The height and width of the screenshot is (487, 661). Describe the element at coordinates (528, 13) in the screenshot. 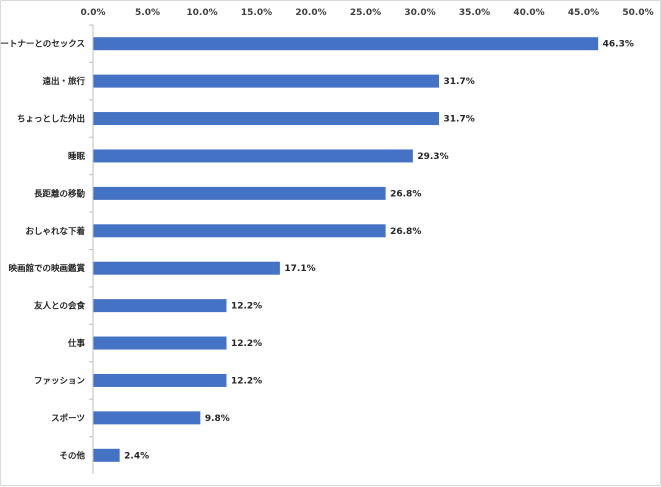

I see `x-tick-label: 40.0%` at that location.